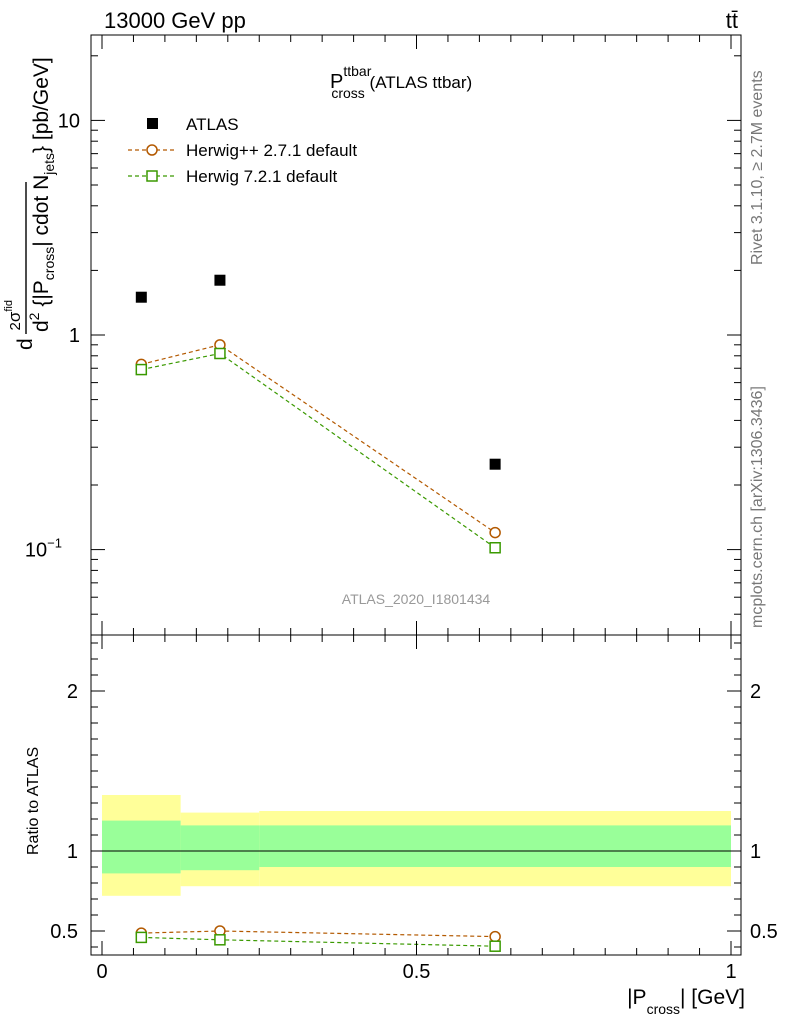  Describe the element at coordinates (72, 852) in the screenshot. I see `y-tick-label-bottom-left: 1` at that location.